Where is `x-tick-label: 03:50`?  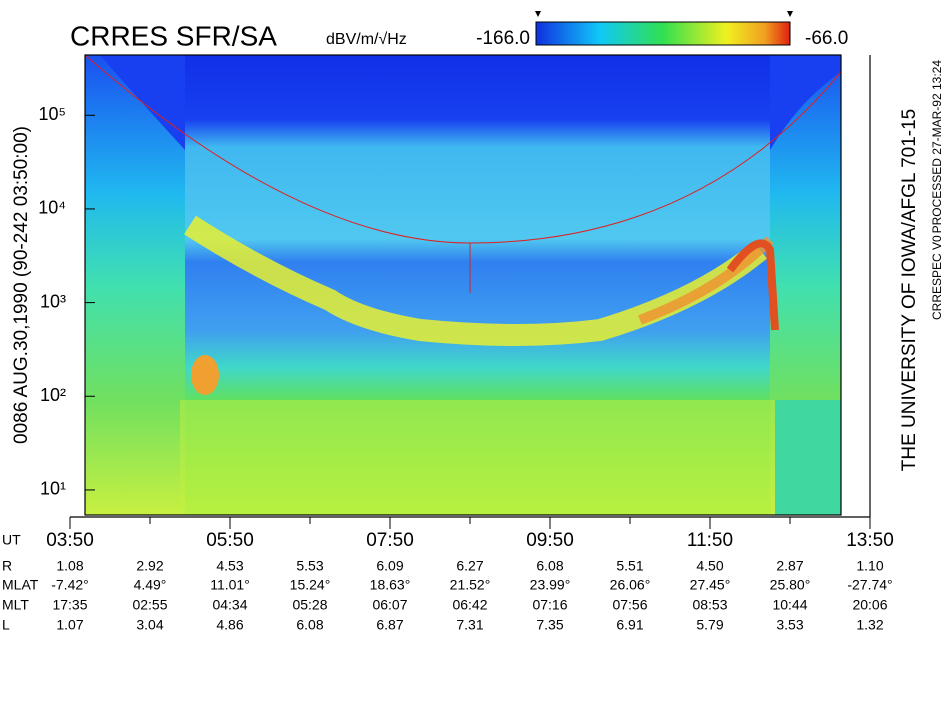 x-tick-label: 03:50 is located at coordinates (70, 540).